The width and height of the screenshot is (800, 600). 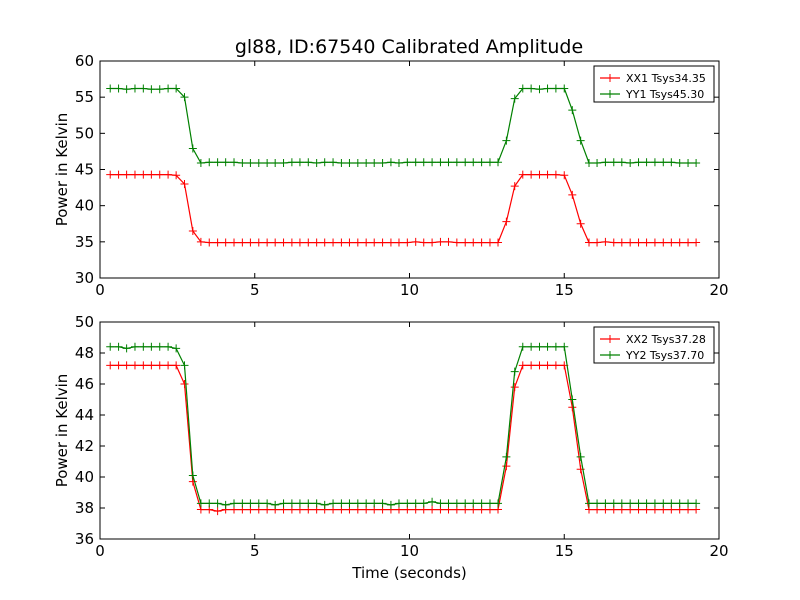 What do you see at coordinates (664, 94) in the screenshot?
I see `legend-label: YY1 Tsys45.30` at bounding box center [664, 94].